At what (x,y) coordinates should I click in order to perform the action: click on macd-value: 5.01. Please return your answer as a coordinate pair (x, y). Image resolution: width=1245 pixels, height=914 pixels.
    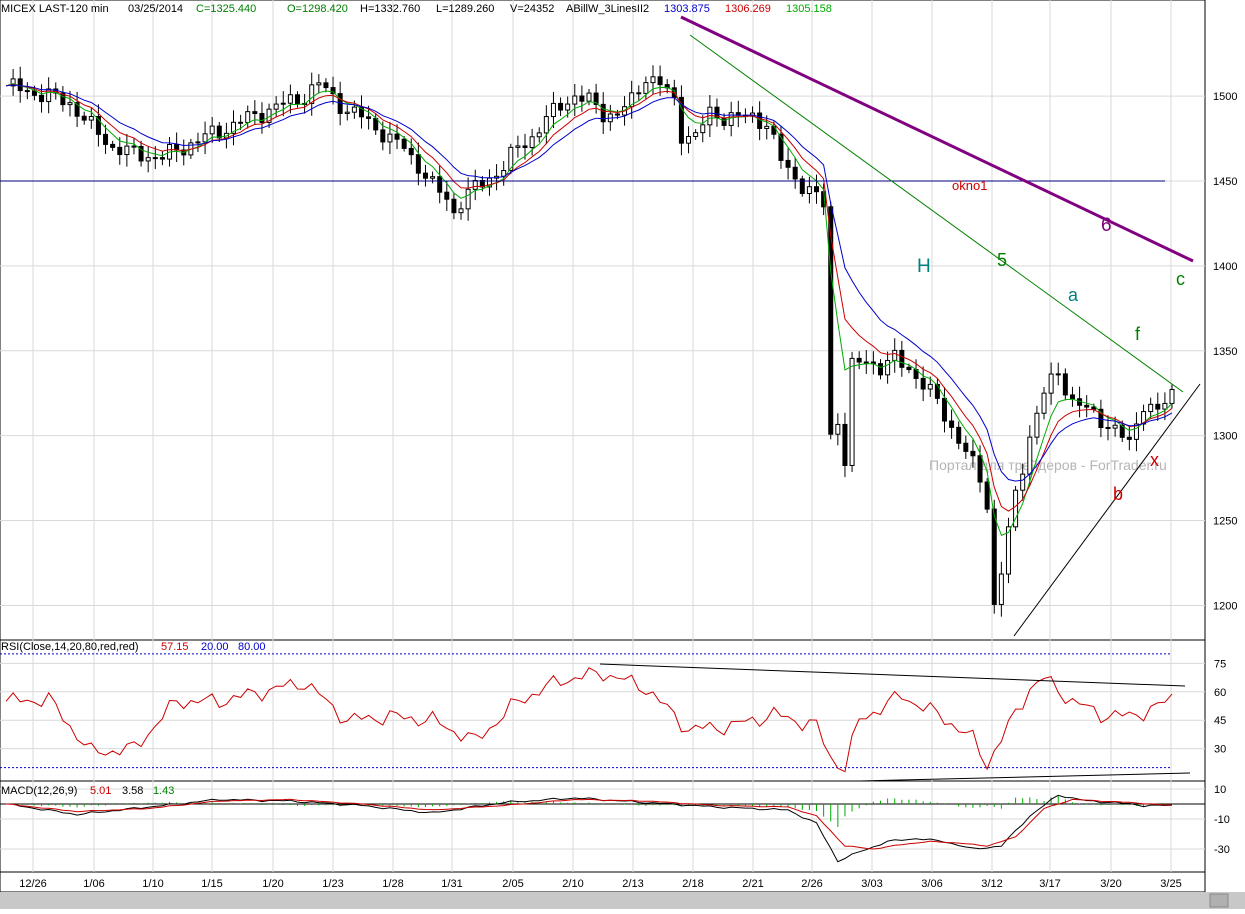
    Looking at the image, I should click on (100, 791).